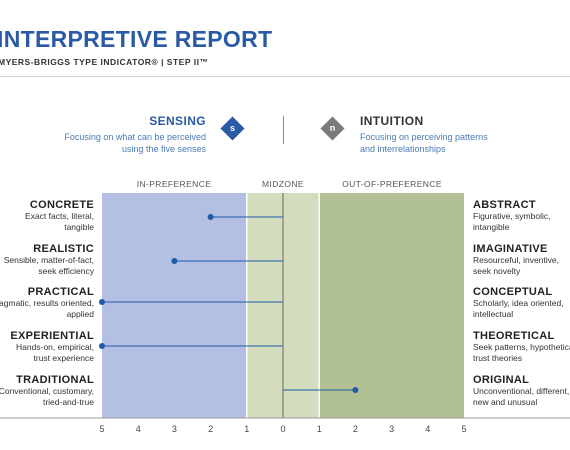  I want to click on facet-right-desc: Unconventional, different,, so click(521, 391).